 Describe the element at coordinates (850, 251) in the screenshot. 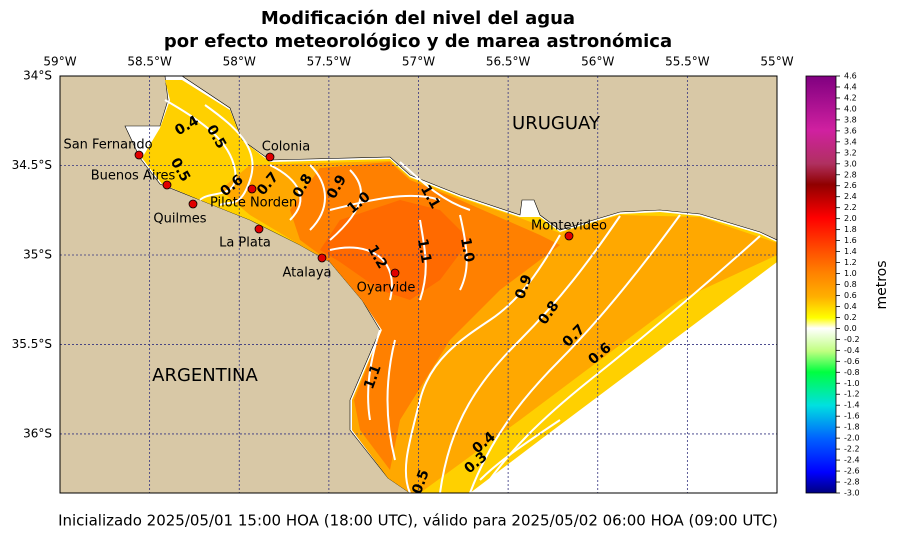

I see `colorbar-tick-label: 1.4` at that location.